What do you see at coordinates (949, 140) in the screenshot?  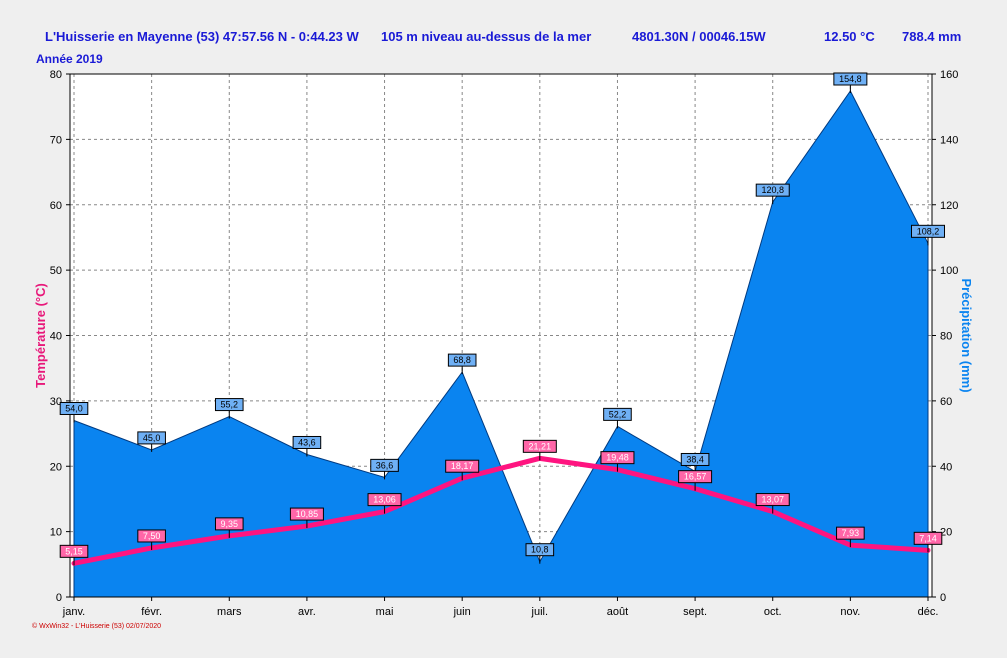 I see `y-right-tick-label: 140` at bounding box center [949, 140].